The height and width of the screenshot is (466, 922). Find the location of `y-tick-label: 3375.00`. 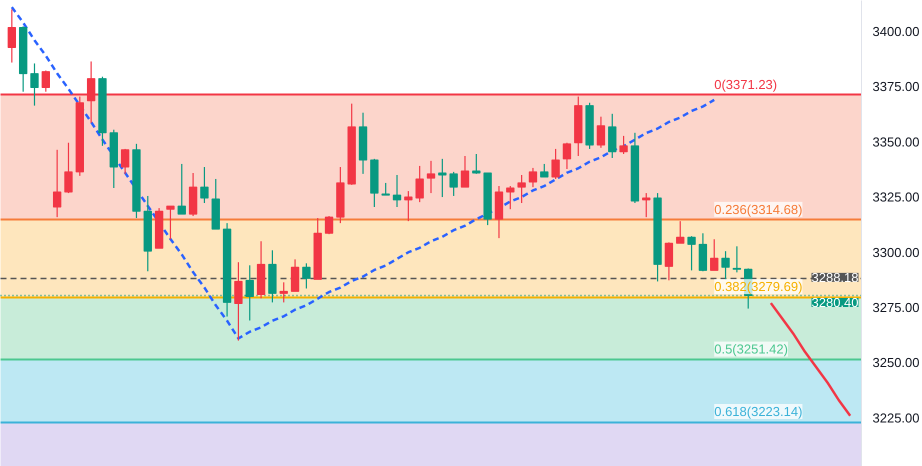

y-tick-label: 3375.00 is located at coordinates (896, 86).